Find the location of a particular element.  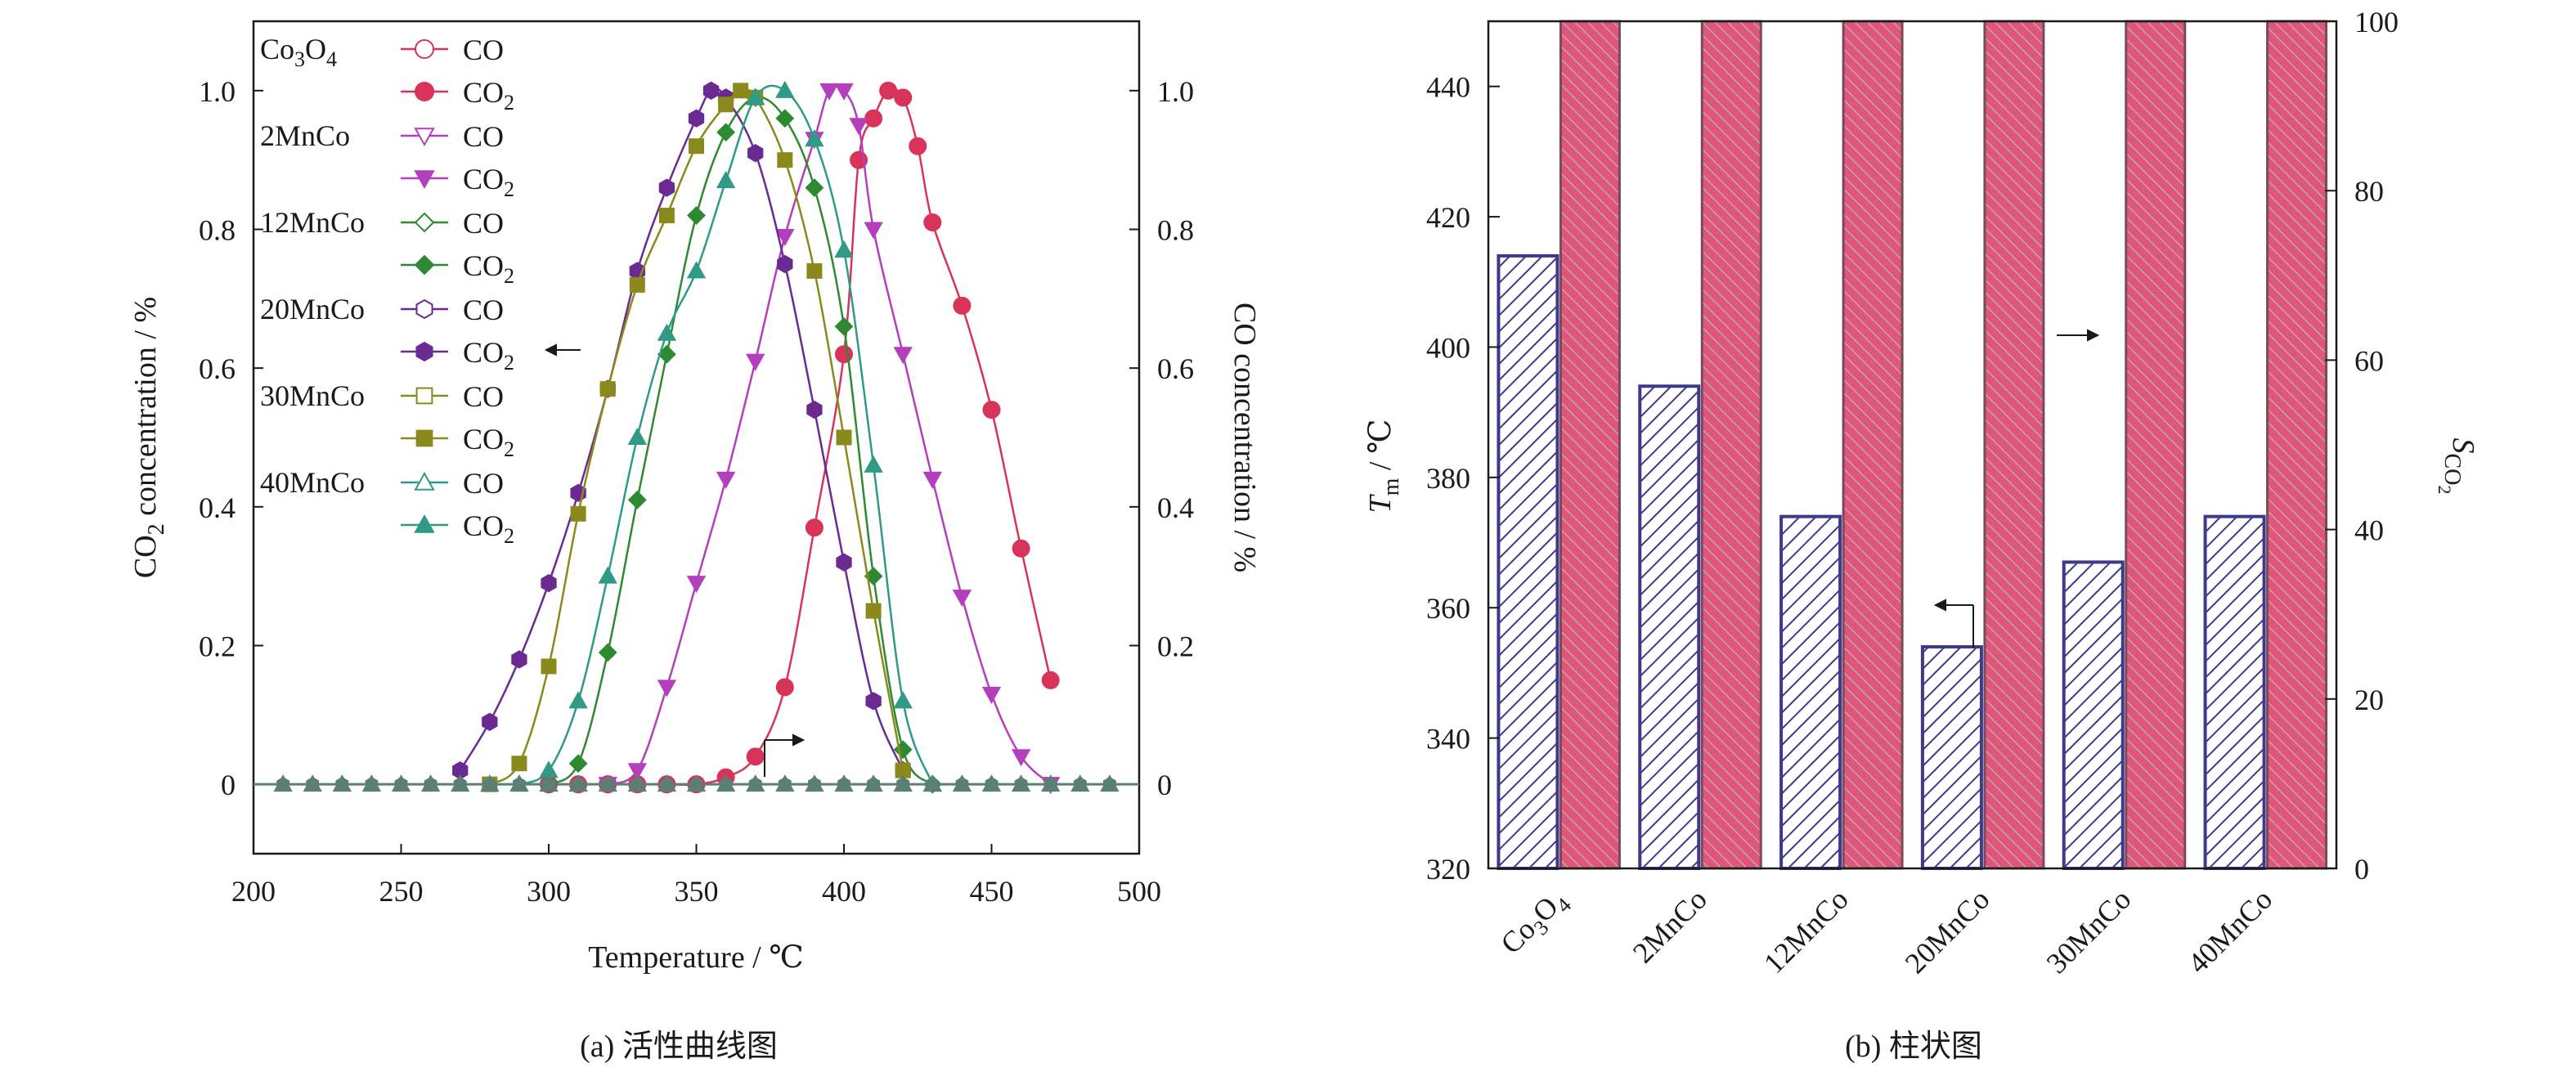

co-axis-arrow is located at coordinates (785, 755).